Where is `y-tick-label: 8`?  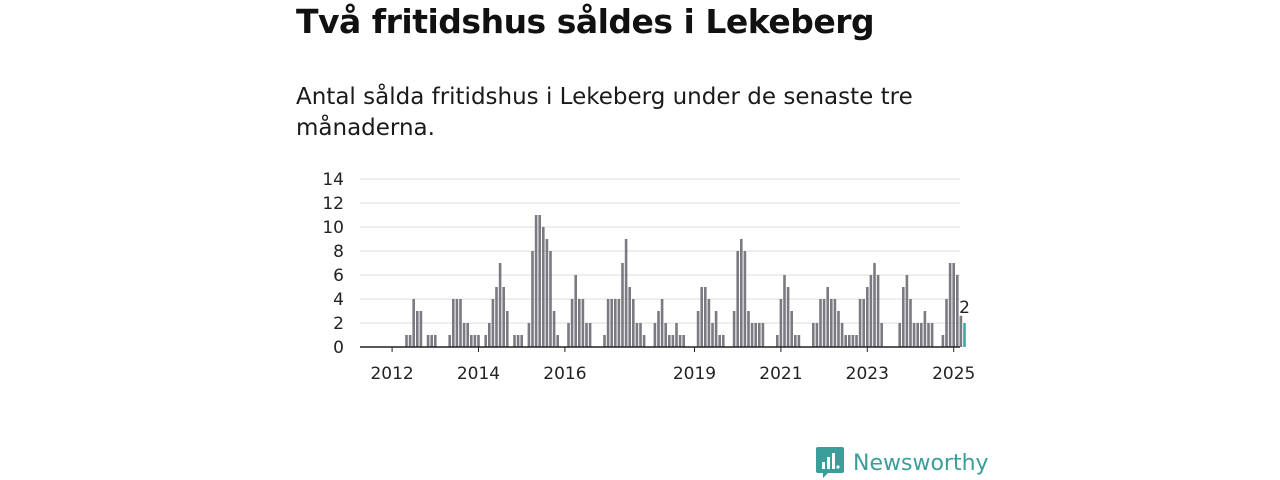 y-tick-label: 8 is located at coordinates (338, 252).